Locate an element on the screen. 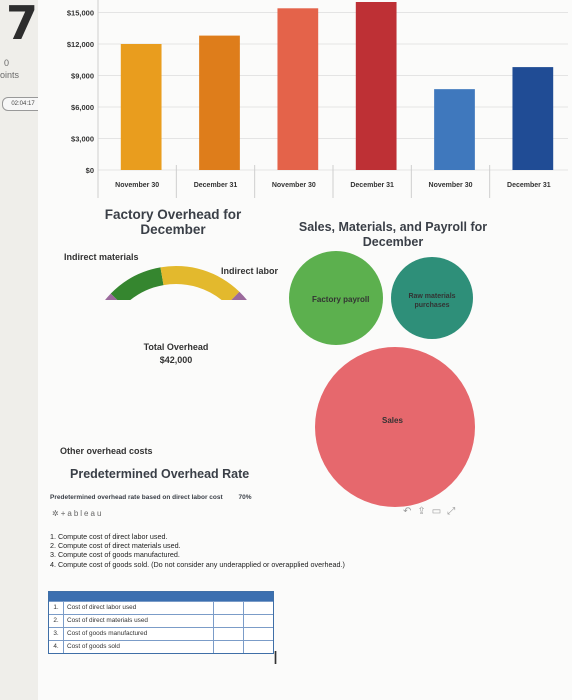  y-tick-label: $9,000 is located at coordinates (82, 76).